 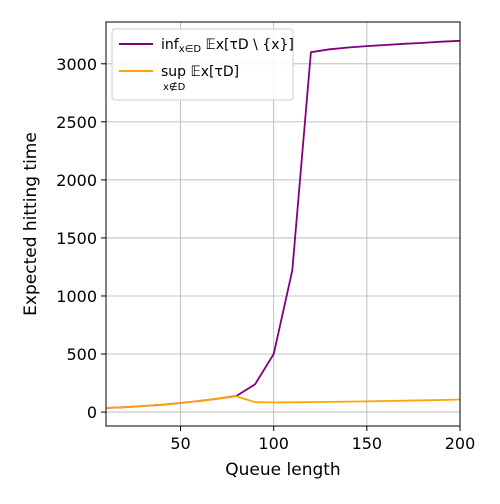 I want to click on series-line-sup, so click(x=283, y=402).